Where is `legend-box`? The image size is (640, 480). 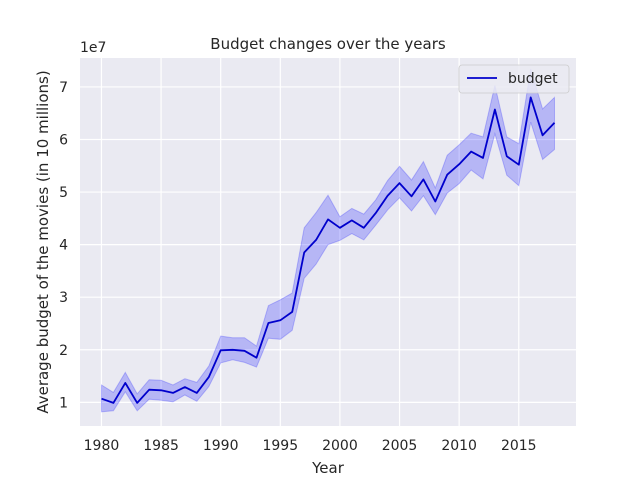 legend-box is located at coordinates (514, 79).